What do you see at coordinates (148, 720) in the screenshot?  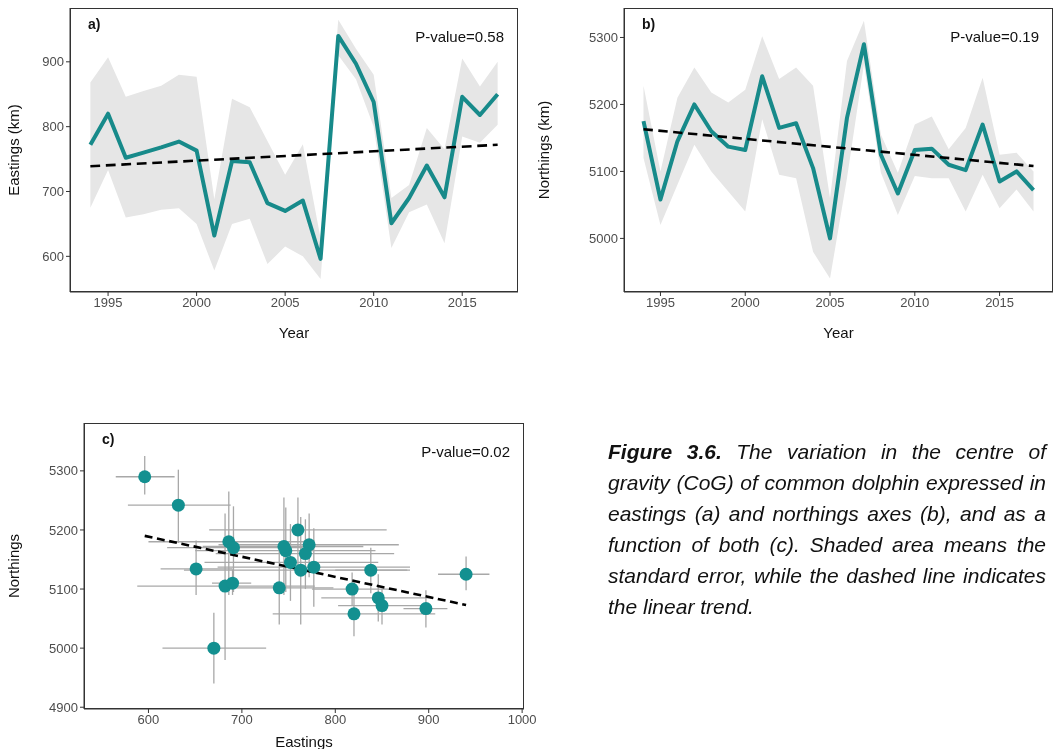 I see `x-tick-label: 600` at bounding box center [148, 720].